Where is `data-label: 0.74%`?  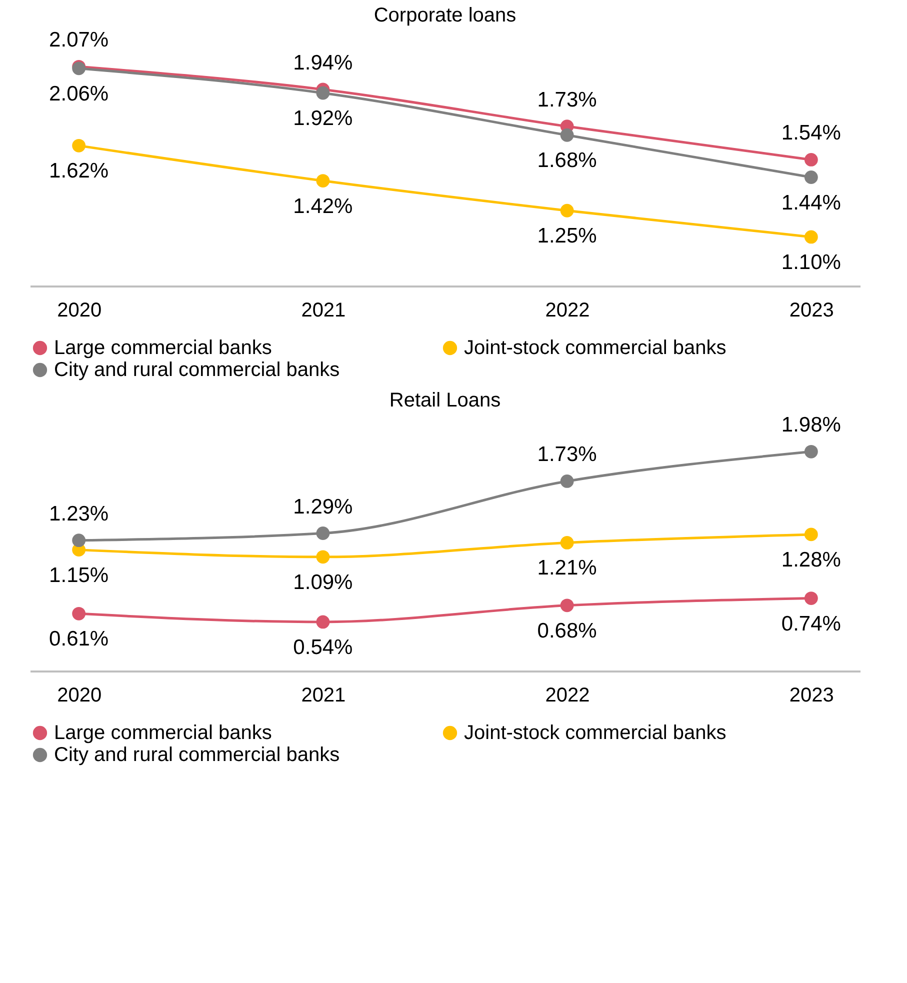 data-label: 0.74% is located at coordinates (811, 624).